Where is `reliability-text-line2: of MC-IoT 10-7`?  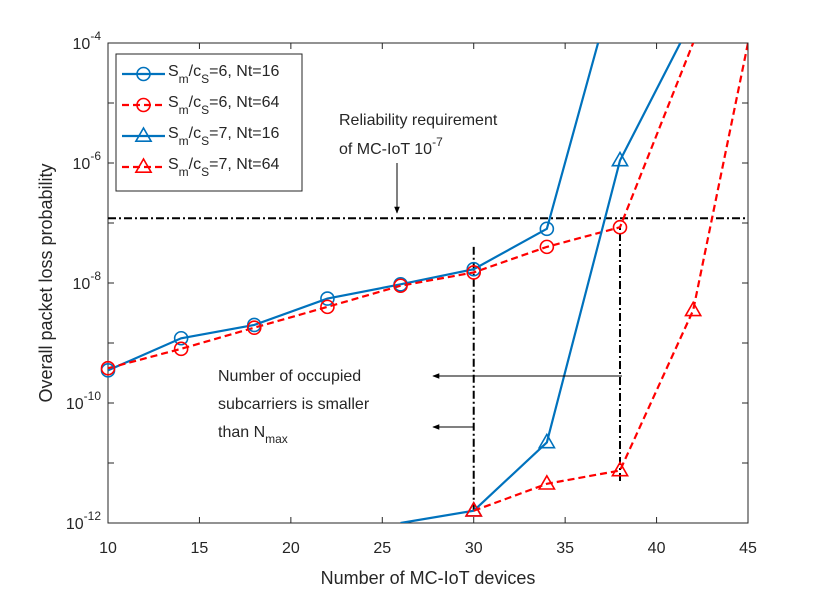 reliability-text-line2: of MC-IoT 10-7 is located at coordinates (391, 146).